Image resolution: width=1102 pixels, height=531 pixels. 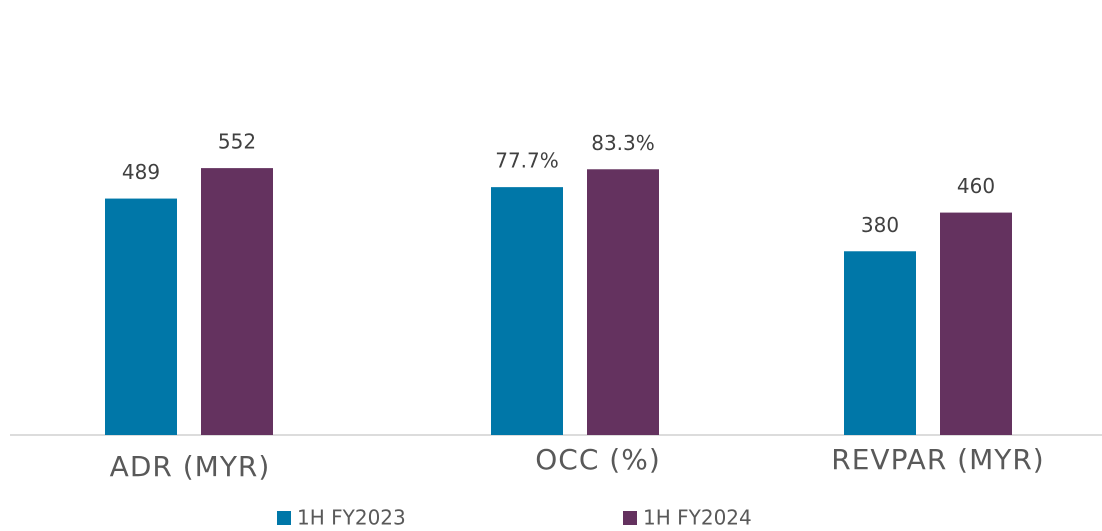 I want to click on value-label: 77.7%, so click(x=527, y=161).